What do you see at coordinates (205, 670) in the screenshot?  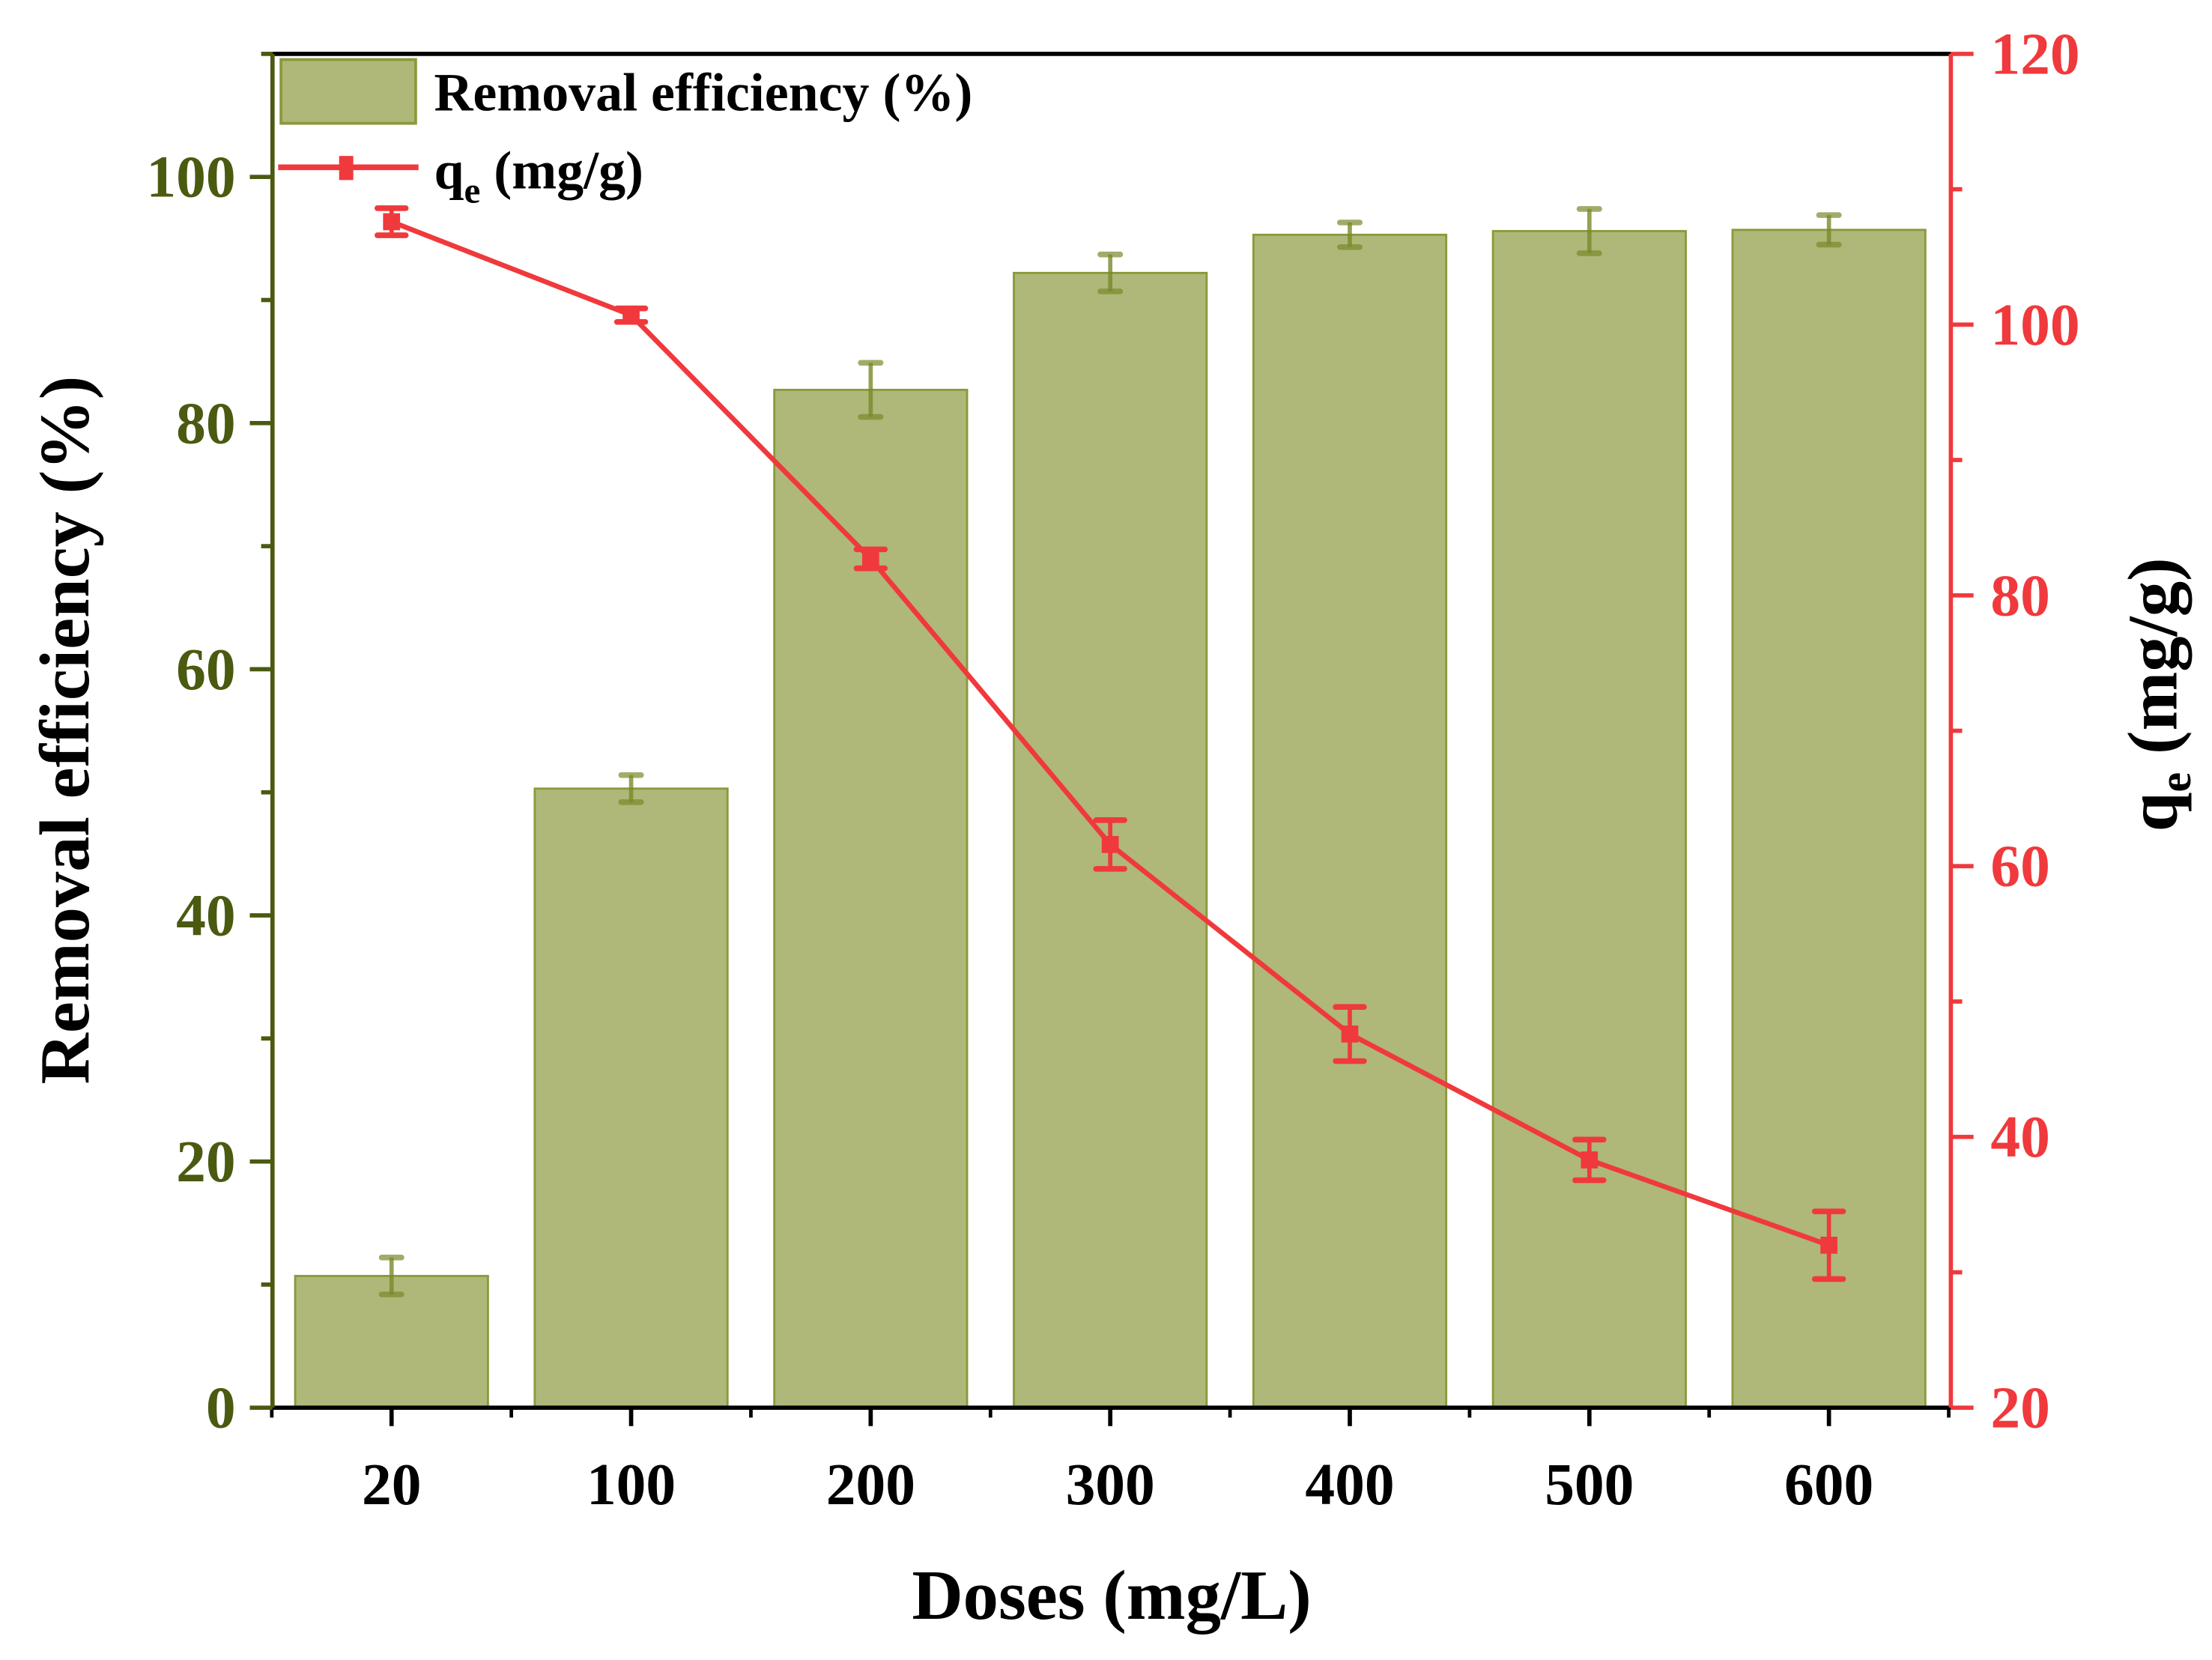 I see `y-left-tick-label-60: 60` at bounding box center [205, 670].